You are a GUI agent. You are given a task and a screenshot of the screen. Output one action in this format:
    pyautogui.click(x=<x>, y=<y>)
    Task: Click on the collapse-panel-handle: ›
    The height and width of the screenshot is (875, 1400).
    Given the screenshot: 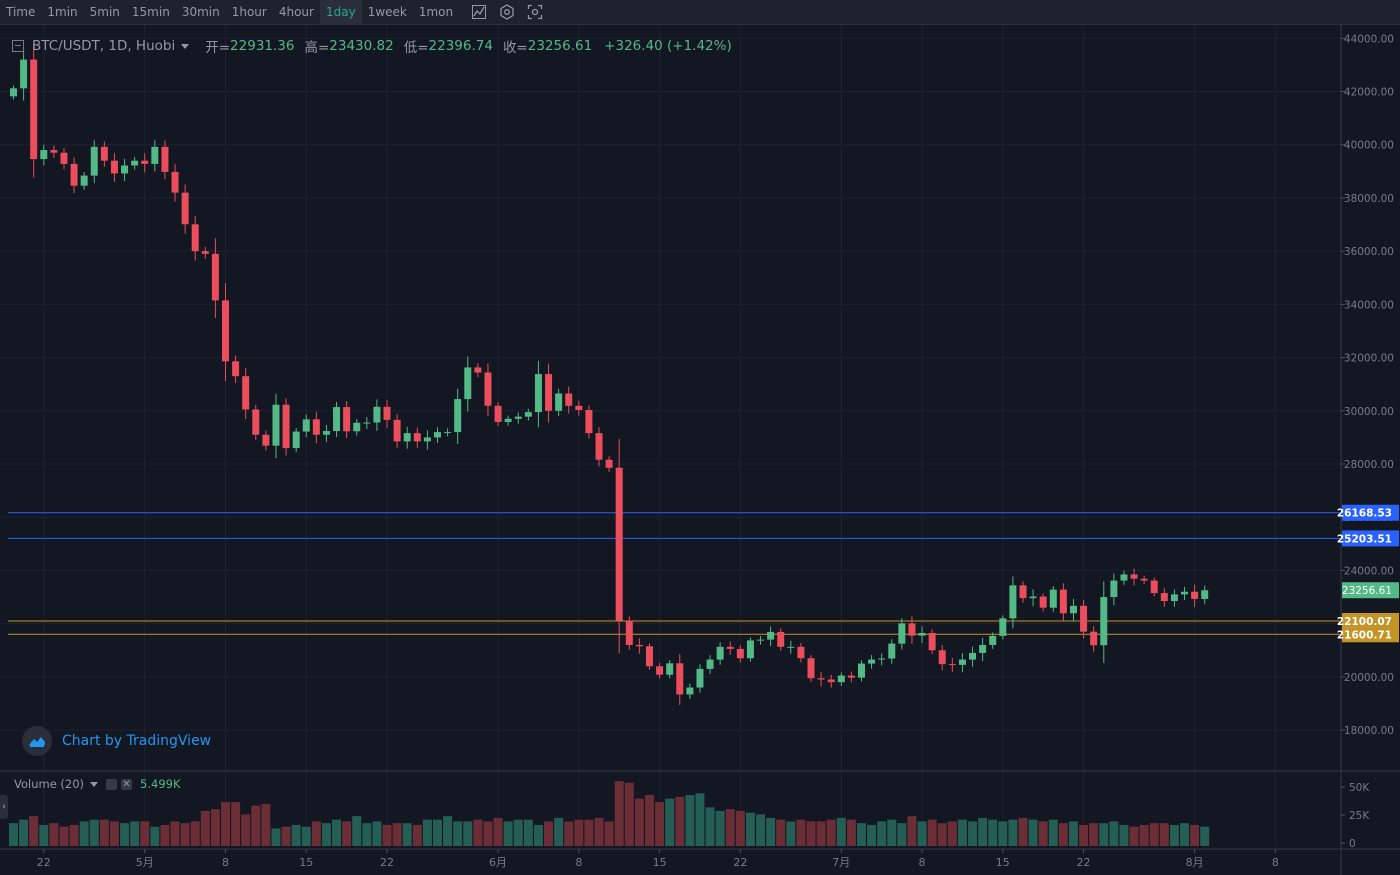 What is the action you would take?
    pyautogui.click(x=4, y=807)
    